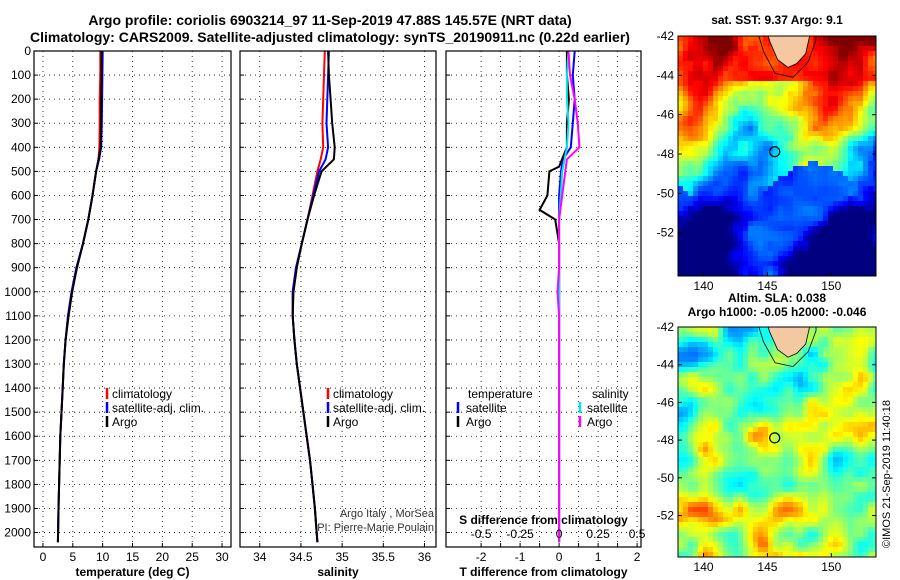  What do you see at coordinates (193, 557) in the screenshot?
I see `x-tick-label: 25` at bounding box center [193, 557].